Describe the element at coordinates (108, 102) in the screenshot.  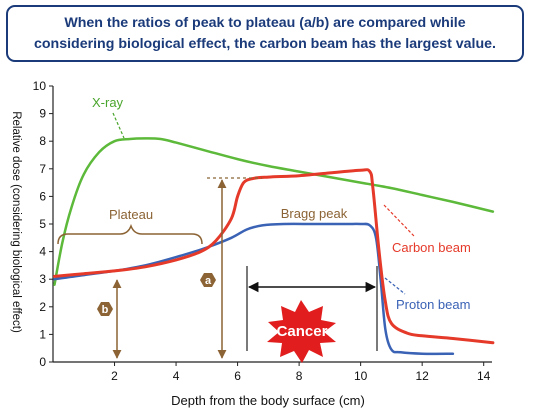
I see `xray-label: X-ray` at that location.